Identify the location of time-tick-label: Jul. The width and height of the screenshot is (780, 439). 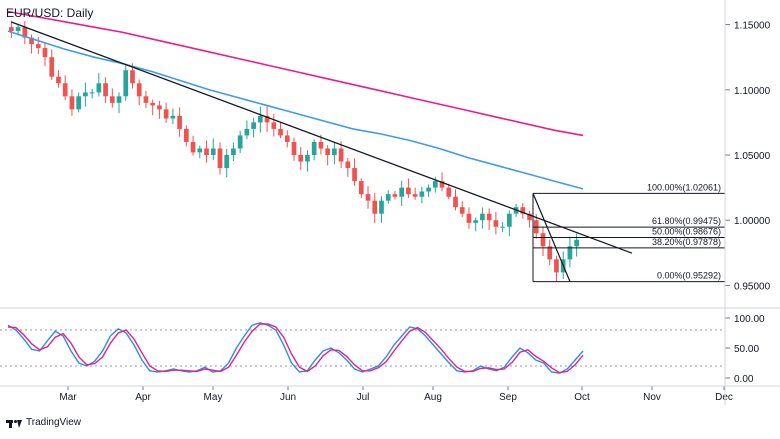
(363, 397).